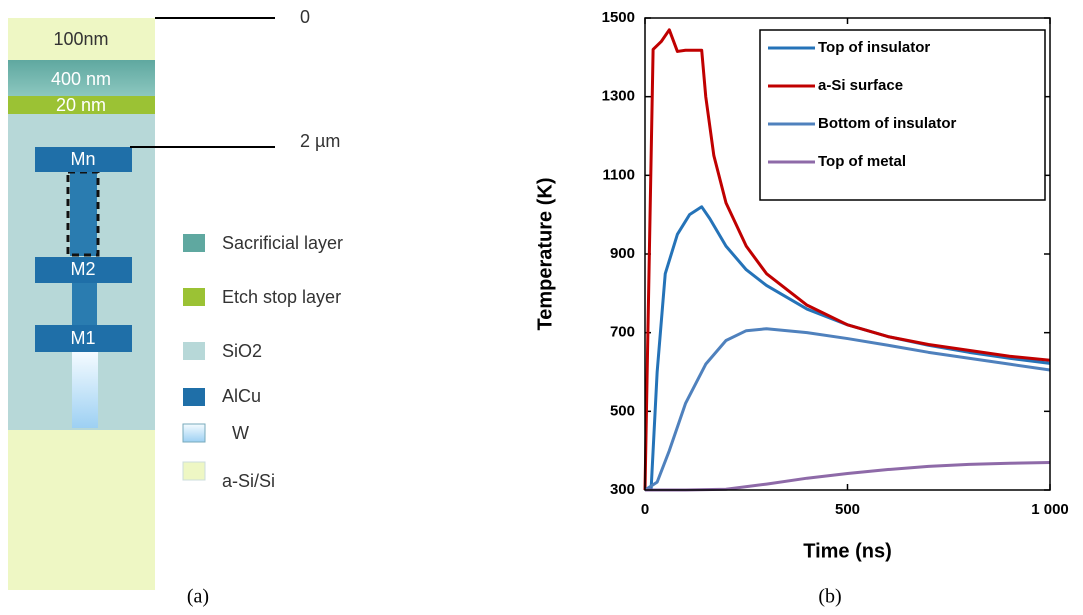 This screenshot has height=615, width=1083. Describe the element at coordinates (248, 481) in the screenshot. I see `legend-label: a-Si/Si` at that location.